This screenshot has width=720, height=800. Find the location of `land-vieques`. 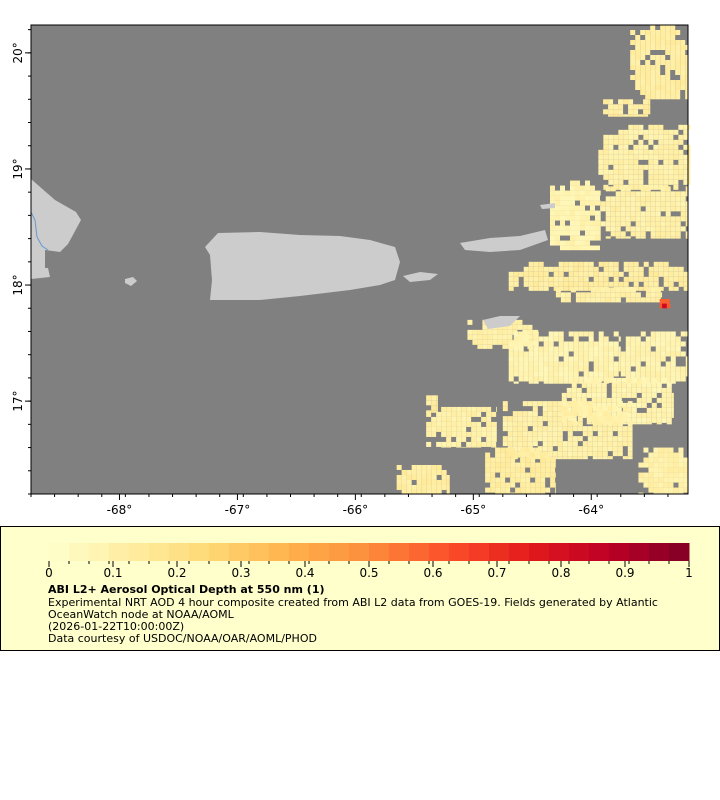

land-vieques is located at coordinates (420, 277).